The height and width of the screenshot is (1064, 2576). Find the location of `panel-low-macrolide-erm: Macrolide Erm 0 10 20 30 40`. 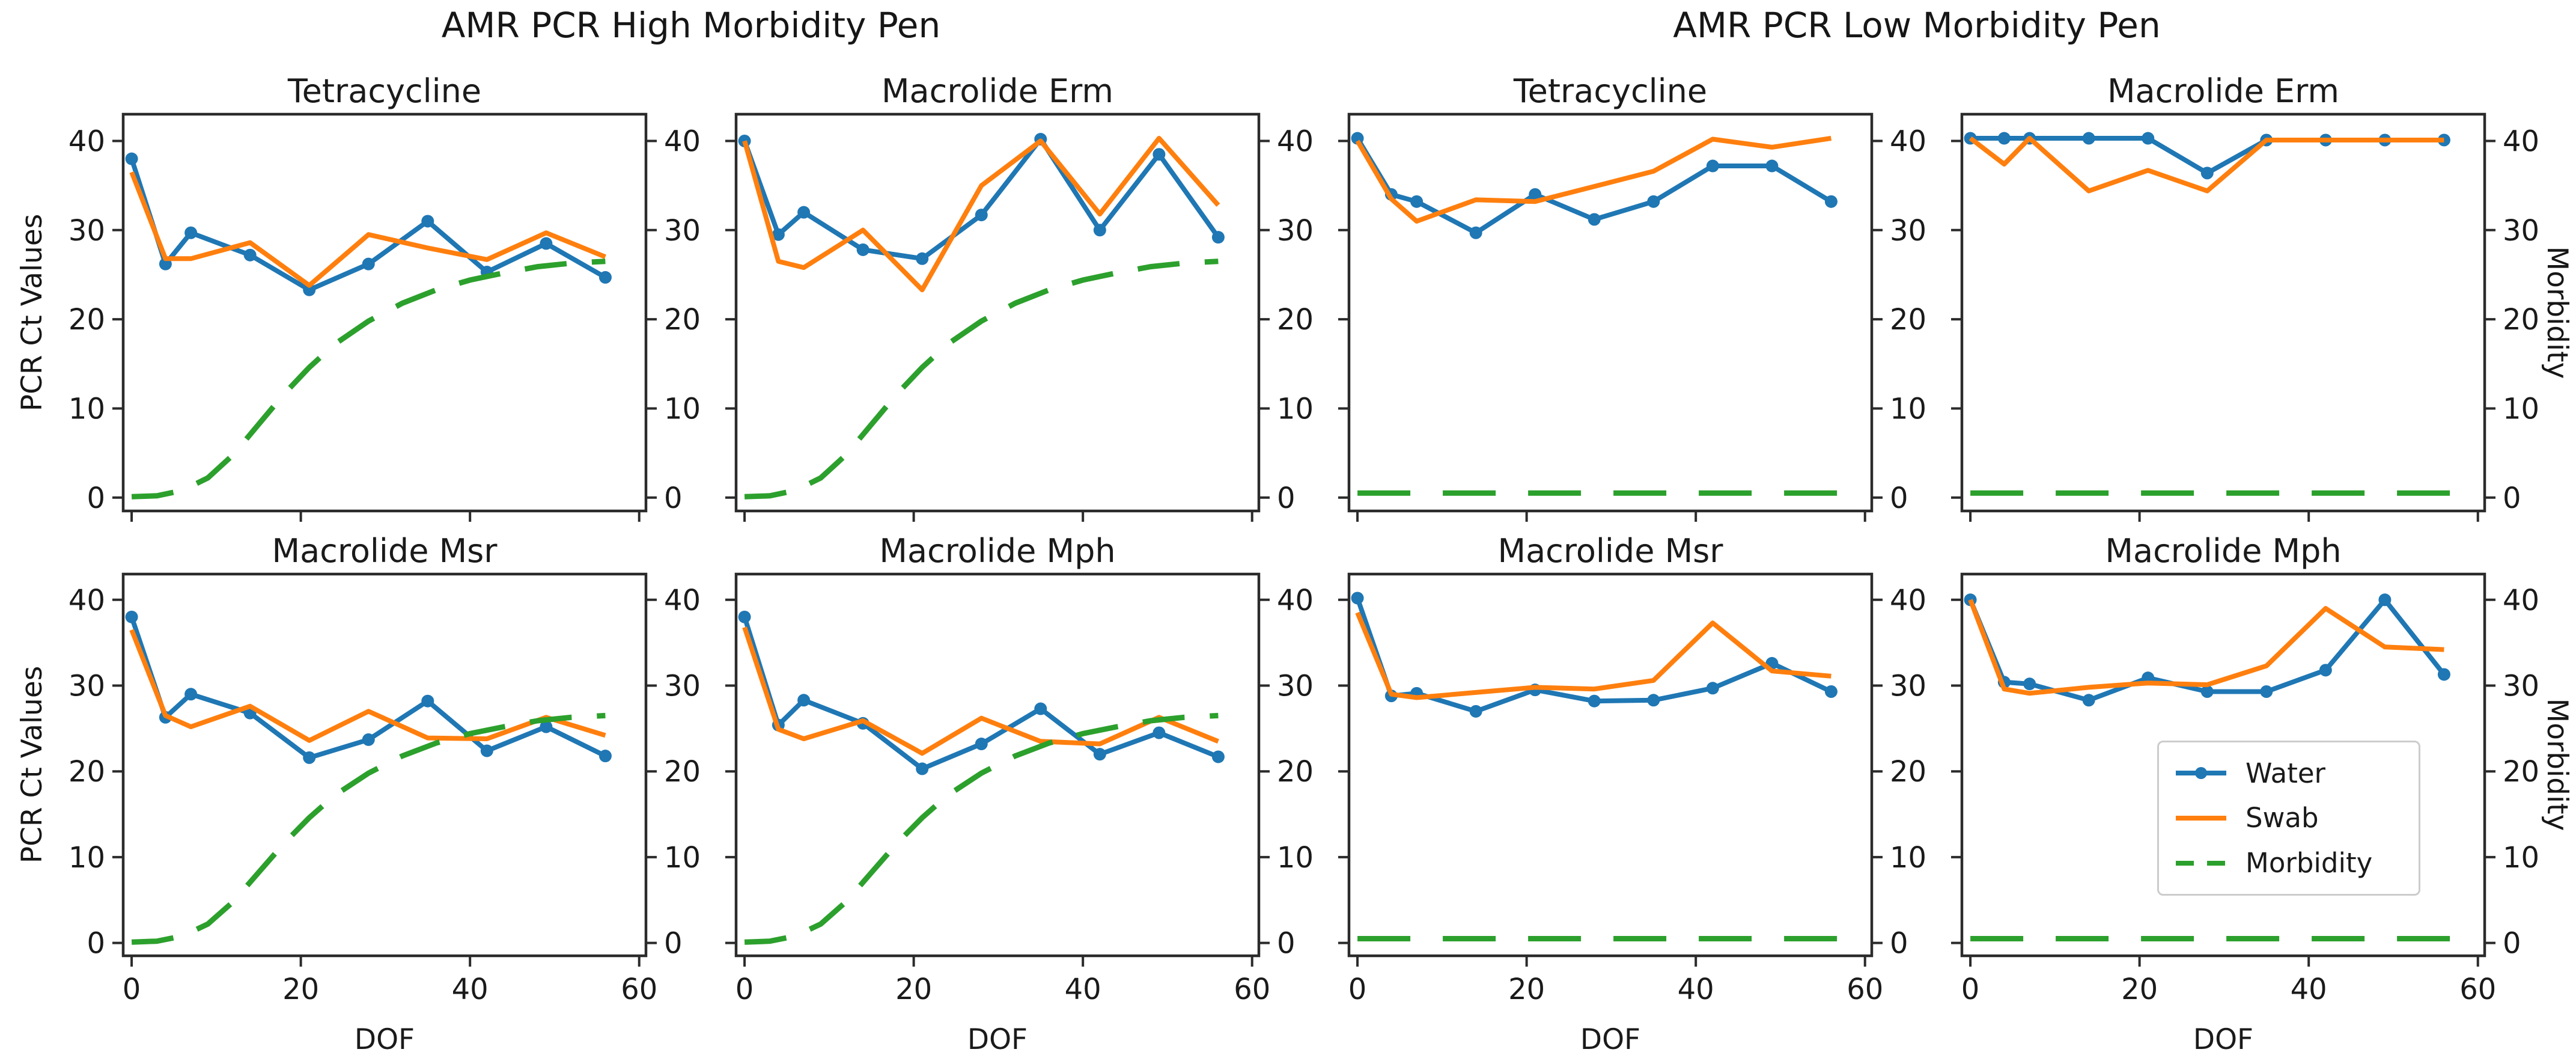

panel-low-macrolide-erm: Macrolide Erm 0 10 20 30 40 is located at coordinates (2245, 297).